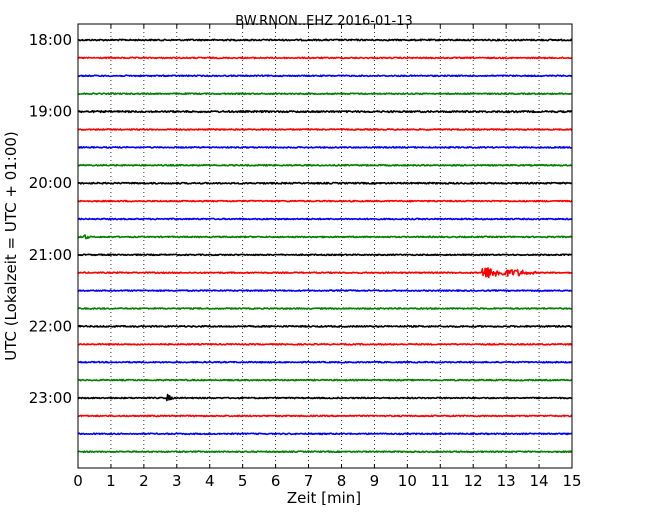 The width and height of the screenshot is (650, 520). What do you see at coordinates (50, 255) in the screenshot?
I see `y-tick-label: 21:00` at bounding box center [50, 255].